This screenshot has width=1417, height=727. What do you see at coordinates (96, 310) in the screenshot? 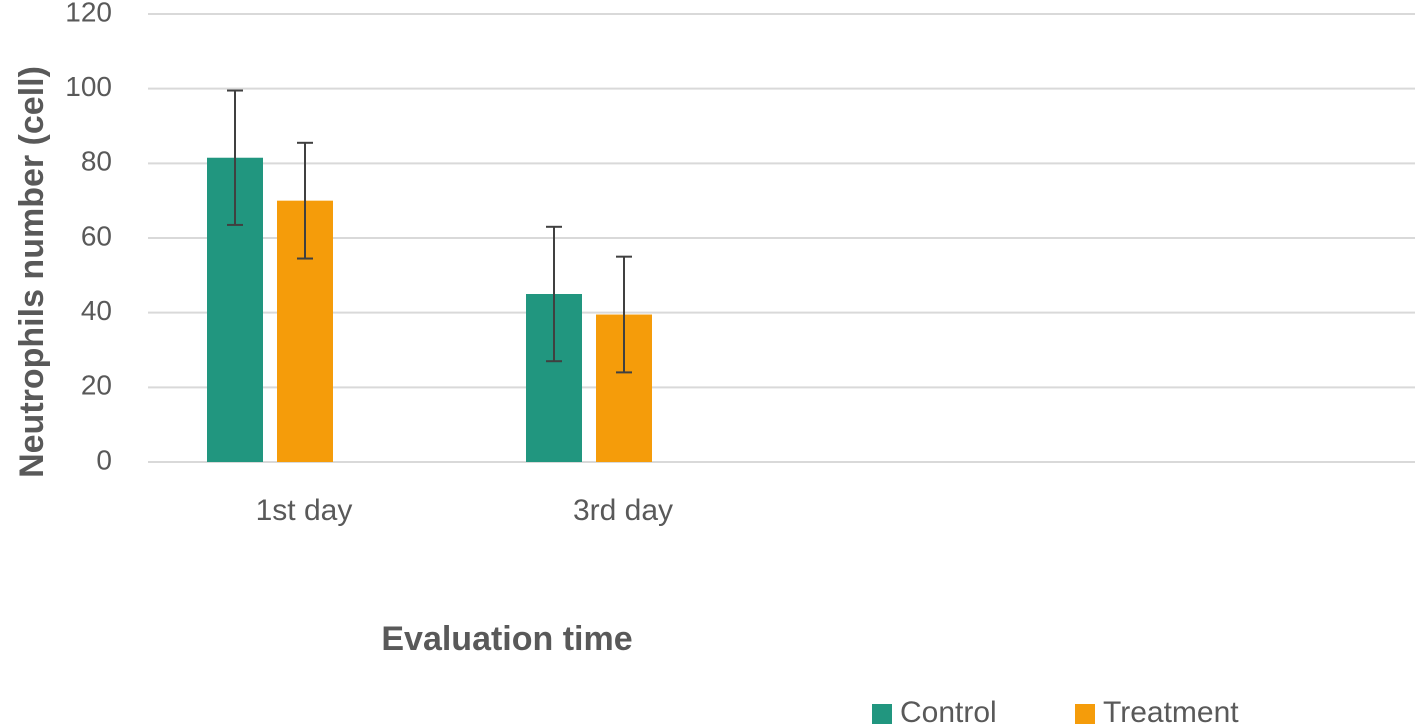
I see `y-tick-label: 40` at bounding box center [96, 310].